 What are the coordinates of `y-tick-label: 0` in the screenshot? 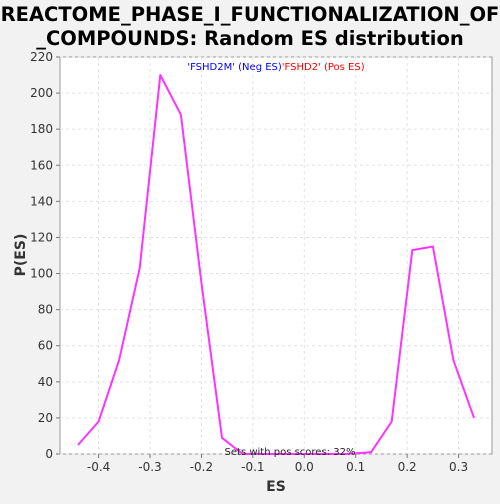 It's located at (49, 454).